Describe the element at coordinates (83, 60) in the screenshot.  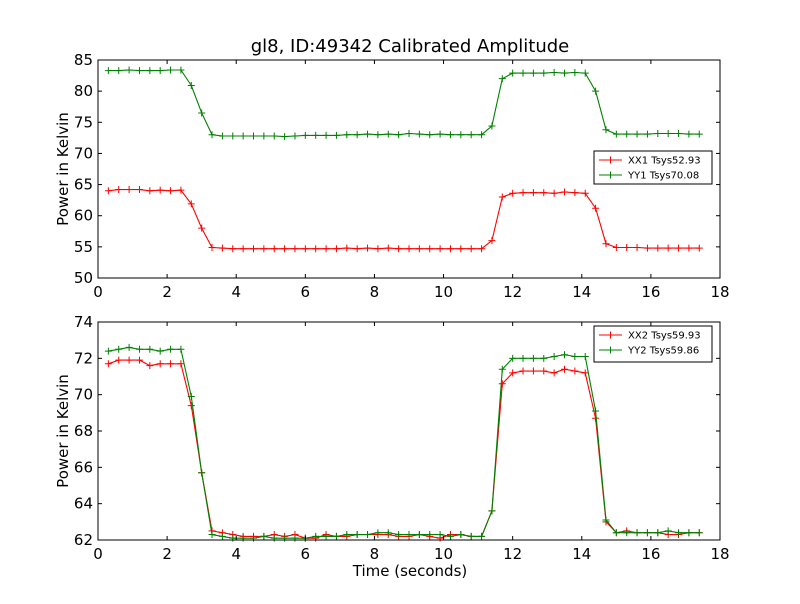
I see `y-tick-label: 85` at that location.